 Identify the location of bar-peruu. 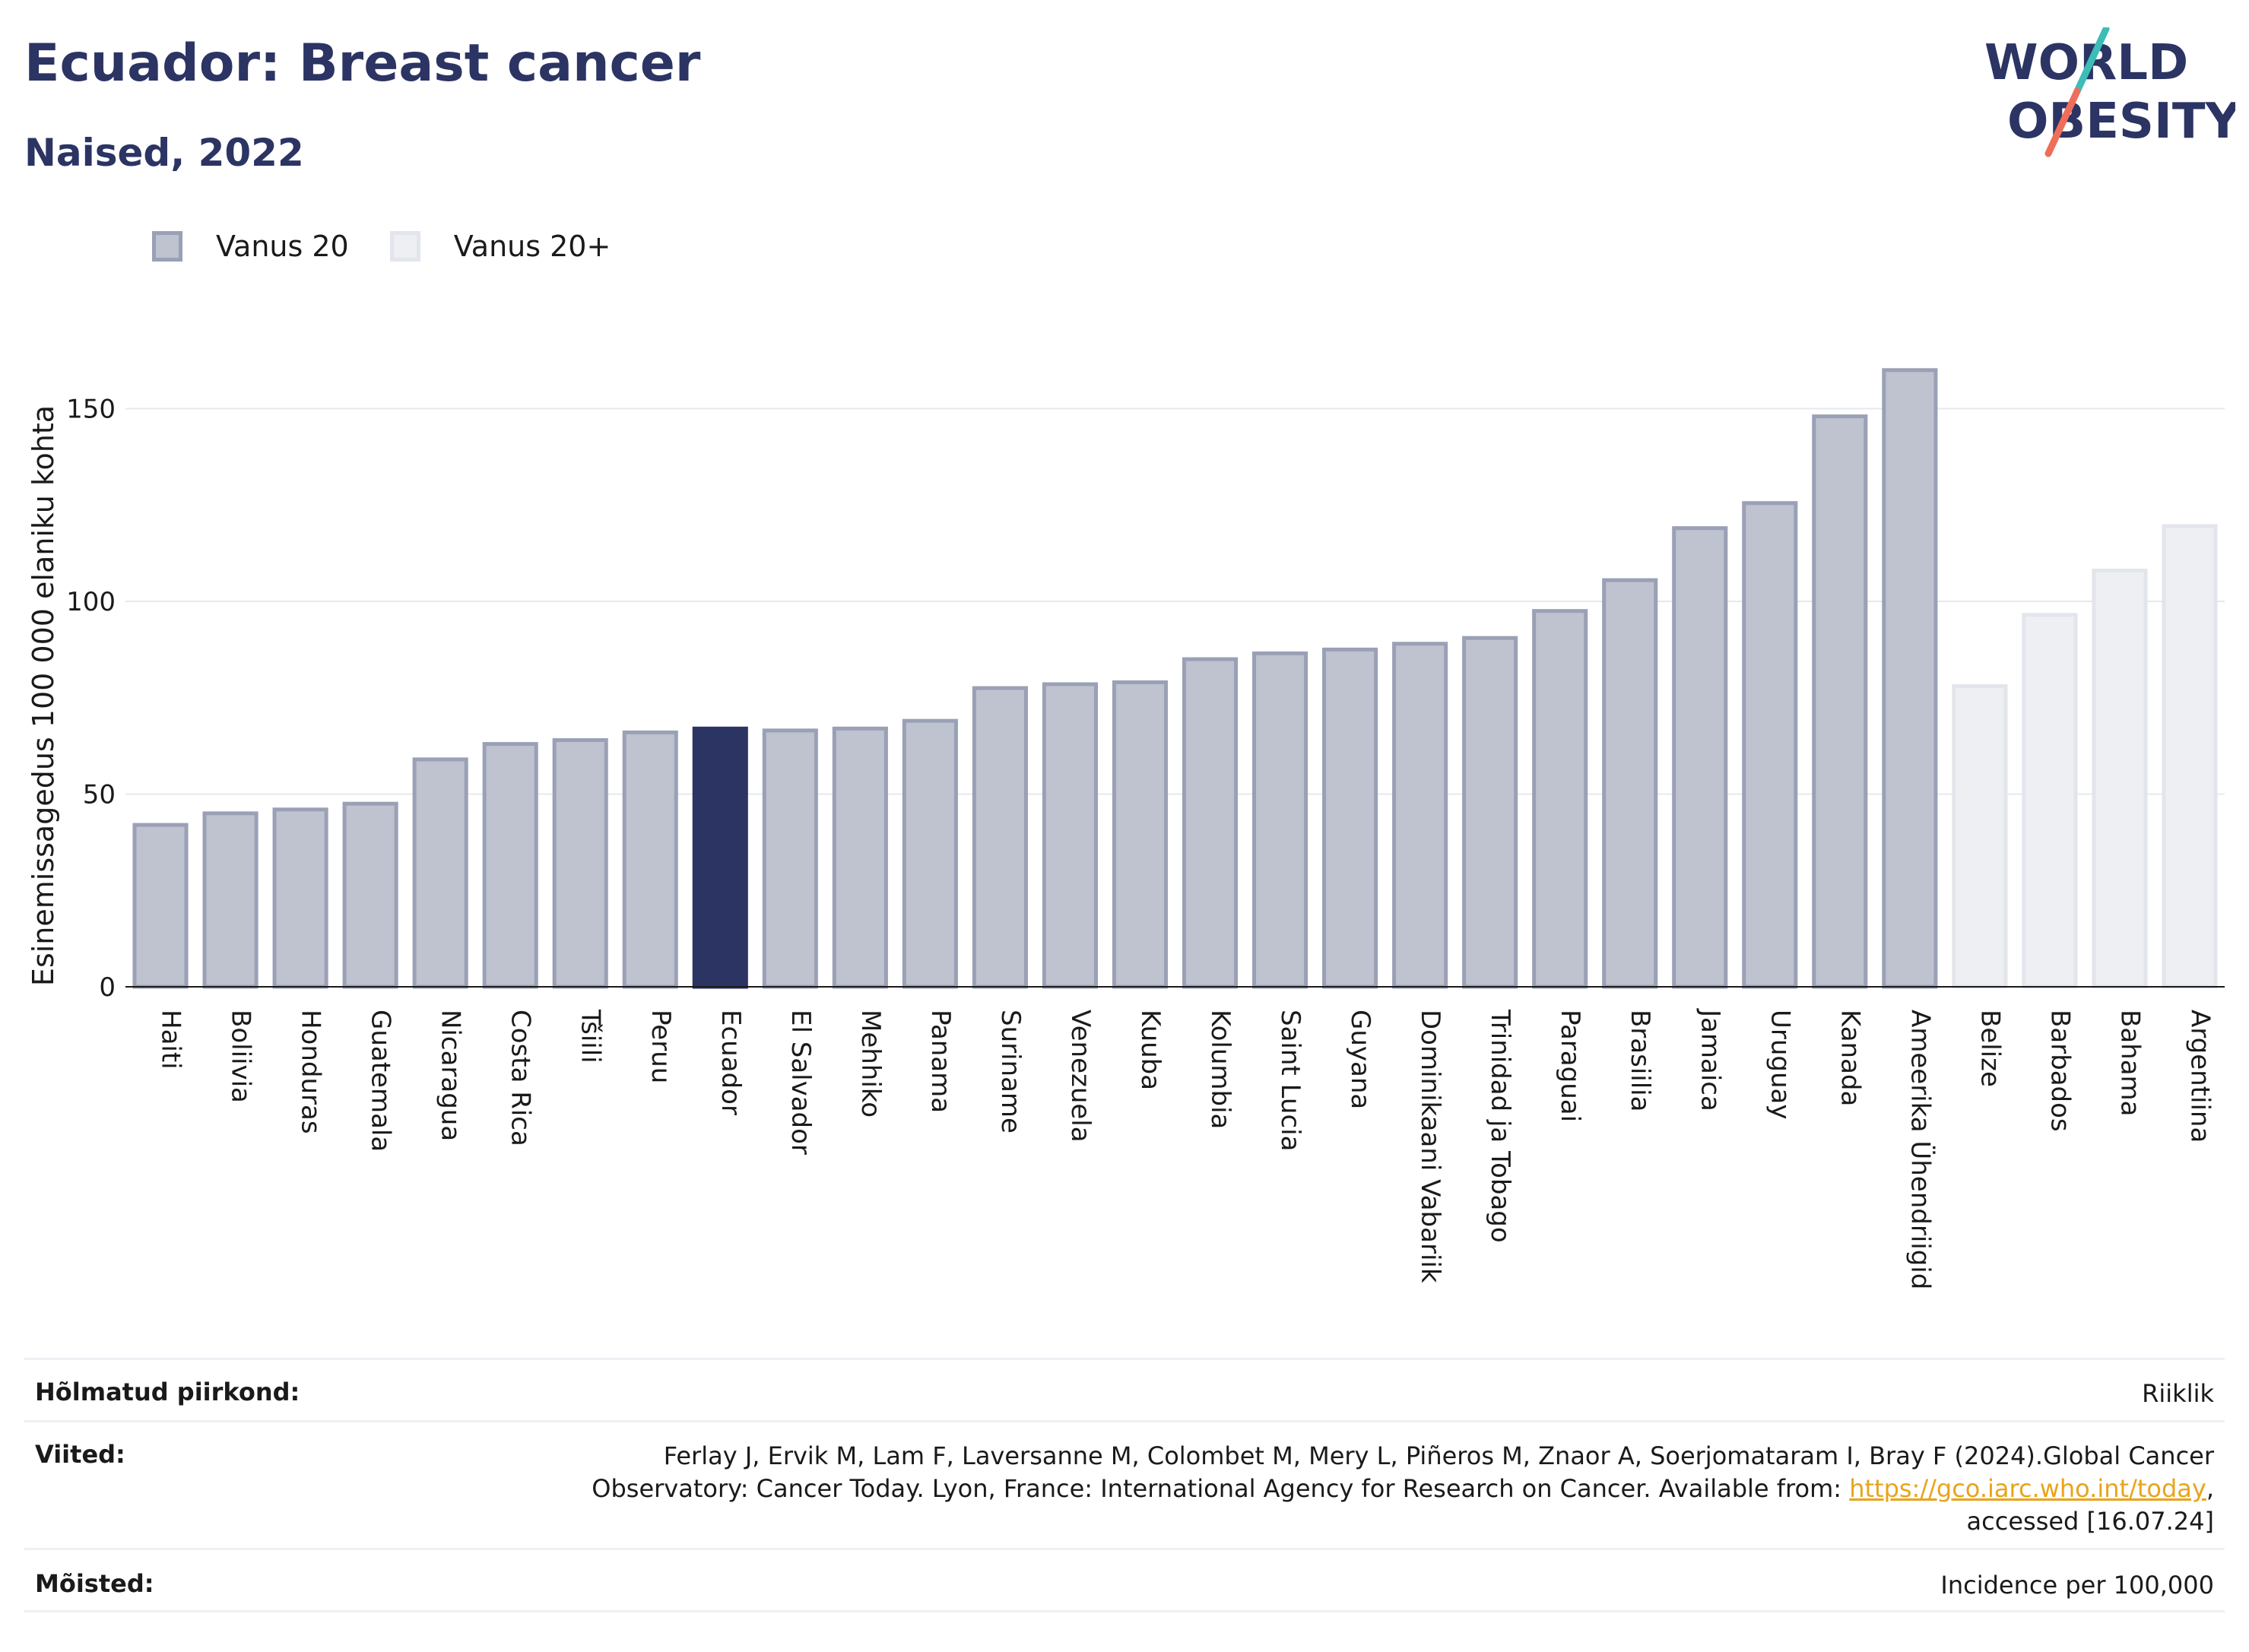
(650, 859).